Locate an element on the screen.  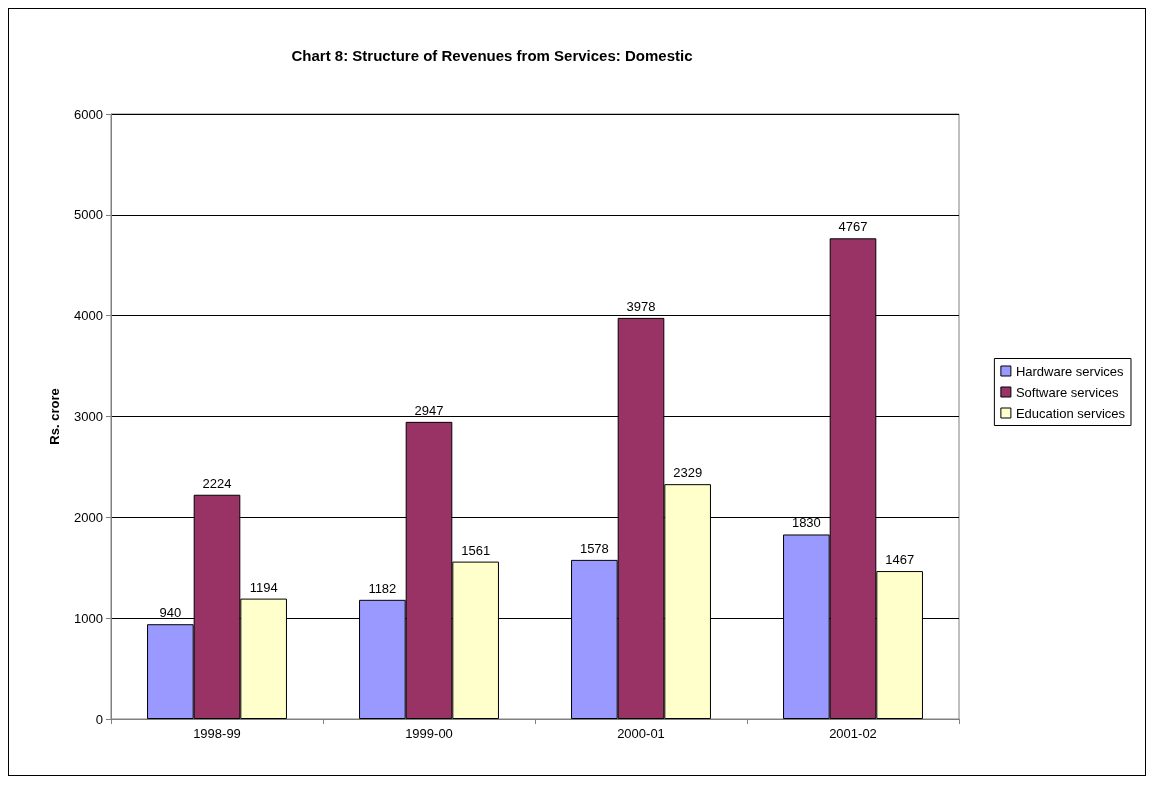
y-tick-label: 4000 is located at coordinates (88, 316).